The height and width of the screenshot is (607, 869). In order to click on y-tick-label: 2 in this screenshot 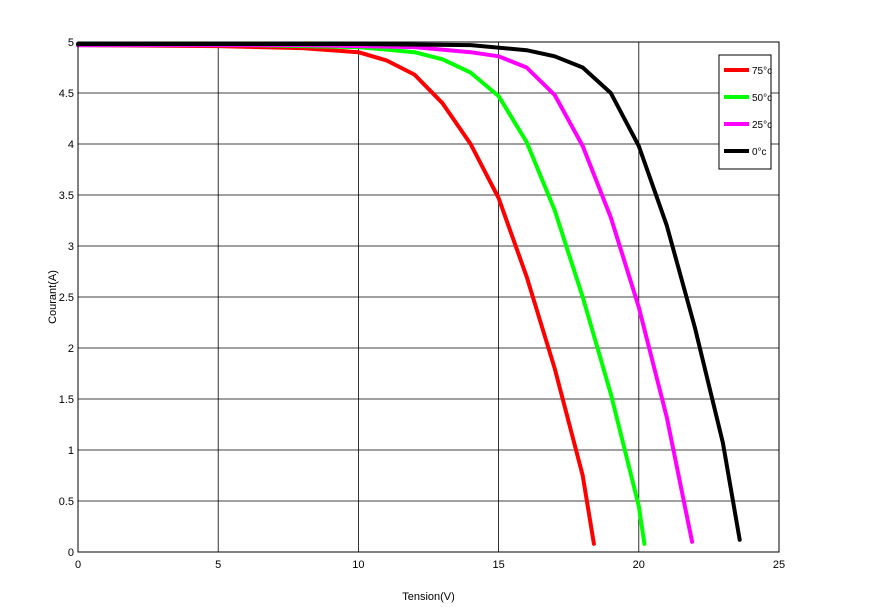, I will do `click(71, 349)`.